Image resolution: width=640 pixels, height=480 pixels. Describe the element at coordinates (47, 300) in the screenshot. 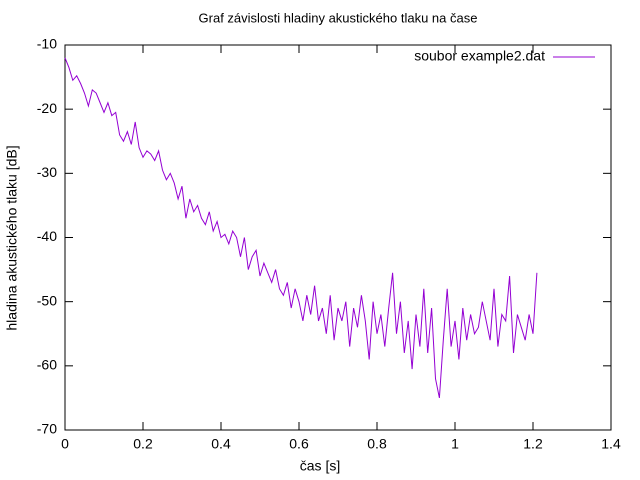

I see `y-tick-label: -50` at that location.